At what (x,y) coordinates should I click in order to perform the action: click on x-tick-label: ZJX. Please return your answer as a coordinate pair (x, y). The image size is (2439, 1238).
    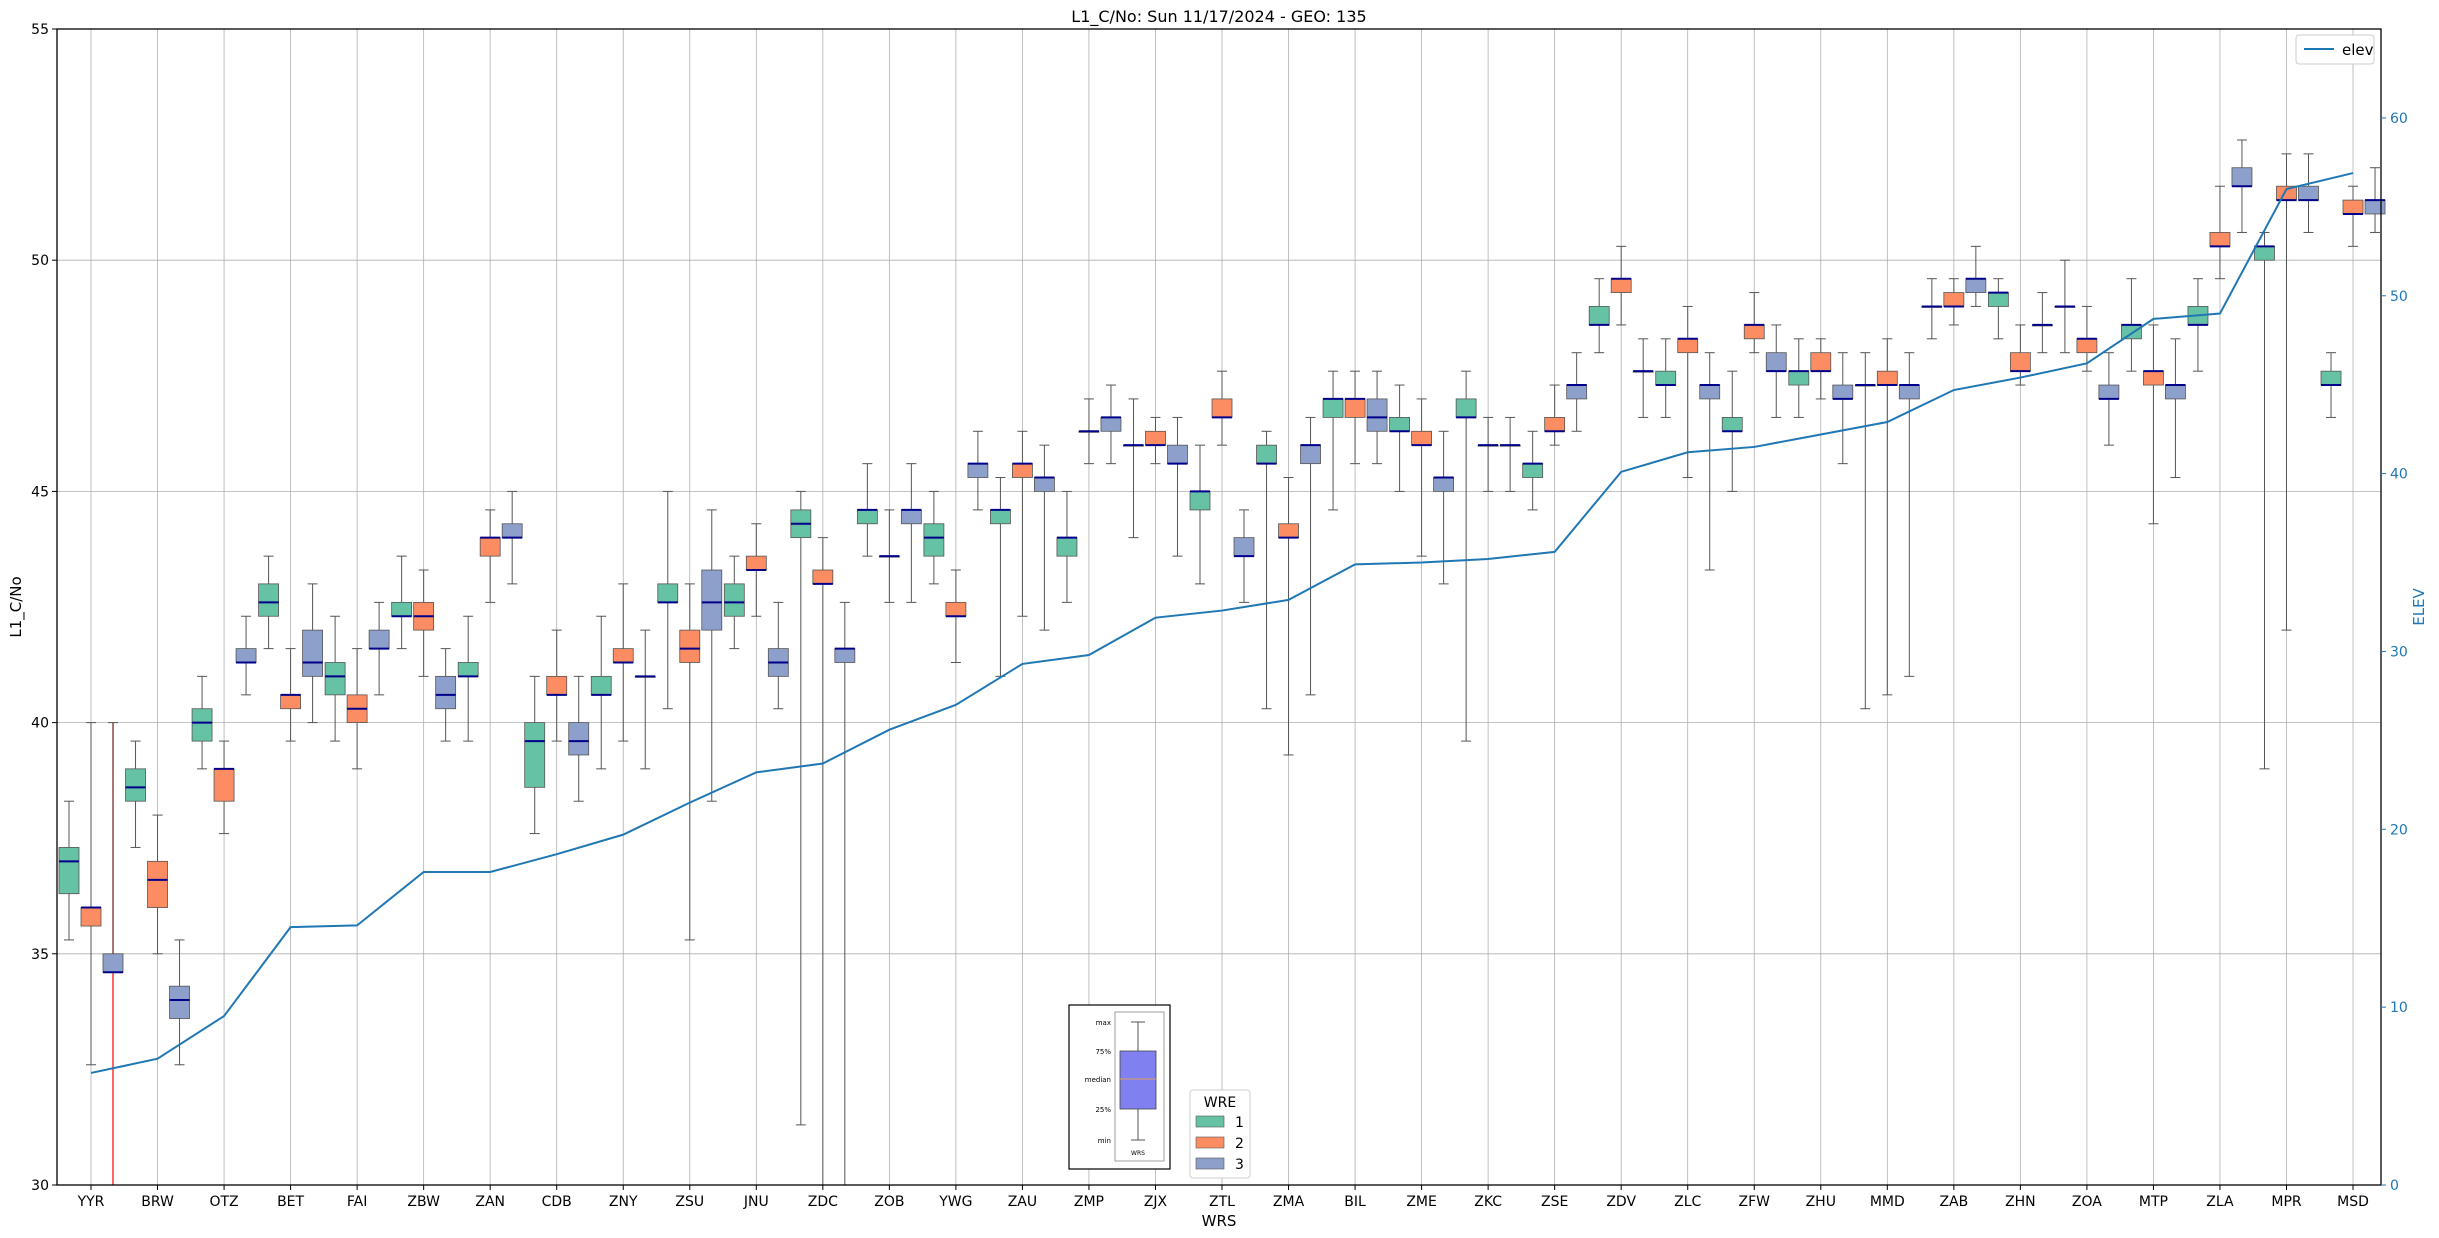
    Looking at the image, I should click on (1156, 1202).